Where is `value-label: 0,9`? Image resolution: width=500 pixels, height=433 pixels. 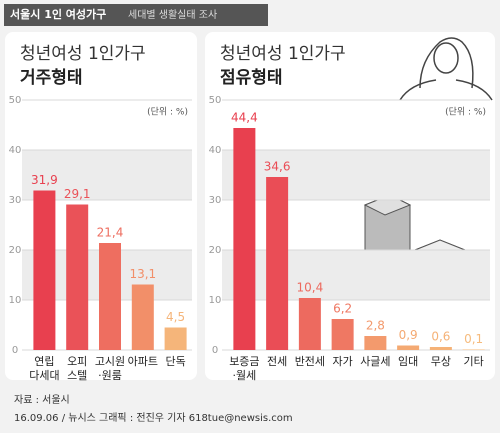 value-label: 0,9 is located at coordinates (408, 335).